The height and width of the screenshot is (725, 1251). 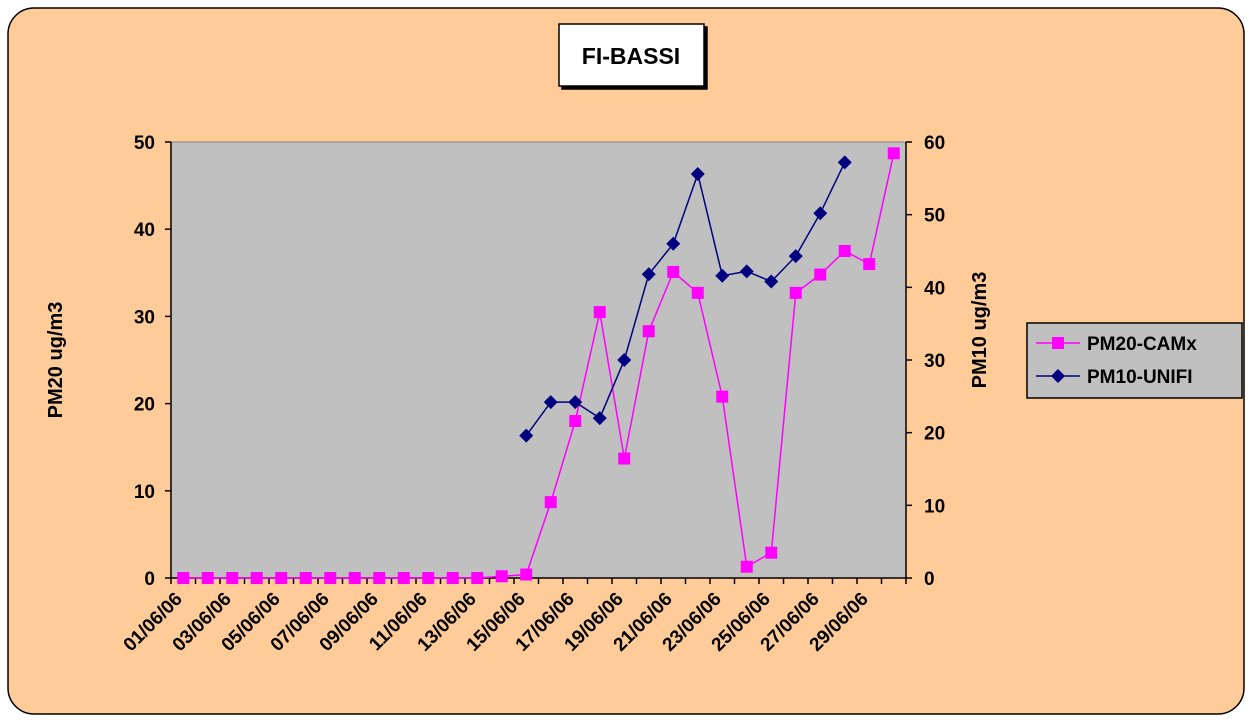 What do you see at coordinates (934, 434) in the screenshot?
I see `y-axis-right-tick-label: 20` at bounding box center [934, 434].